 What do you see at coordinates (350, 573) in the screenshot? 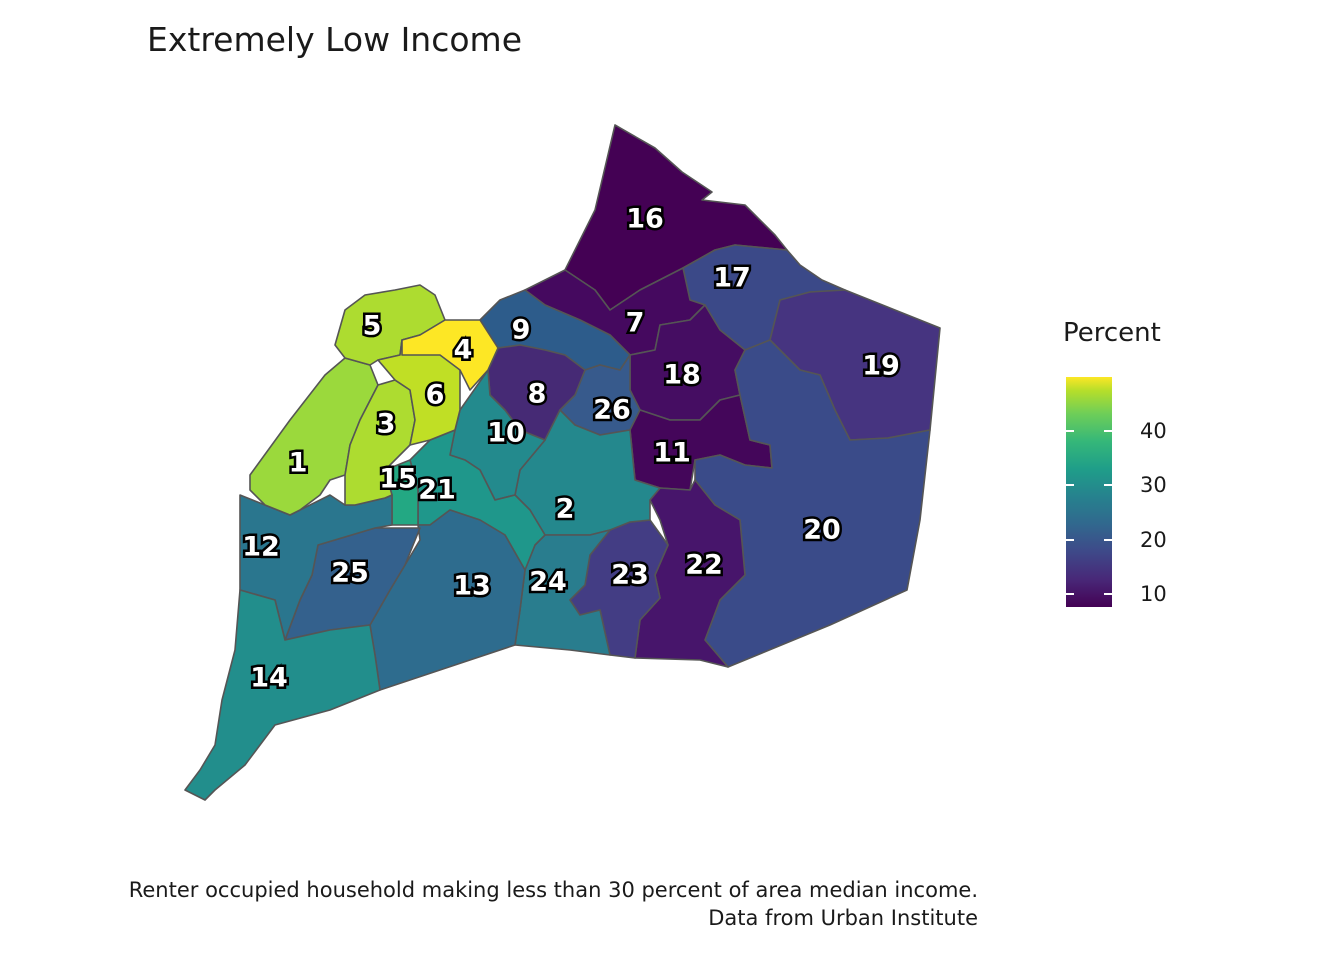
I see `district-label-25: 25` at bounding box center [350, 573].